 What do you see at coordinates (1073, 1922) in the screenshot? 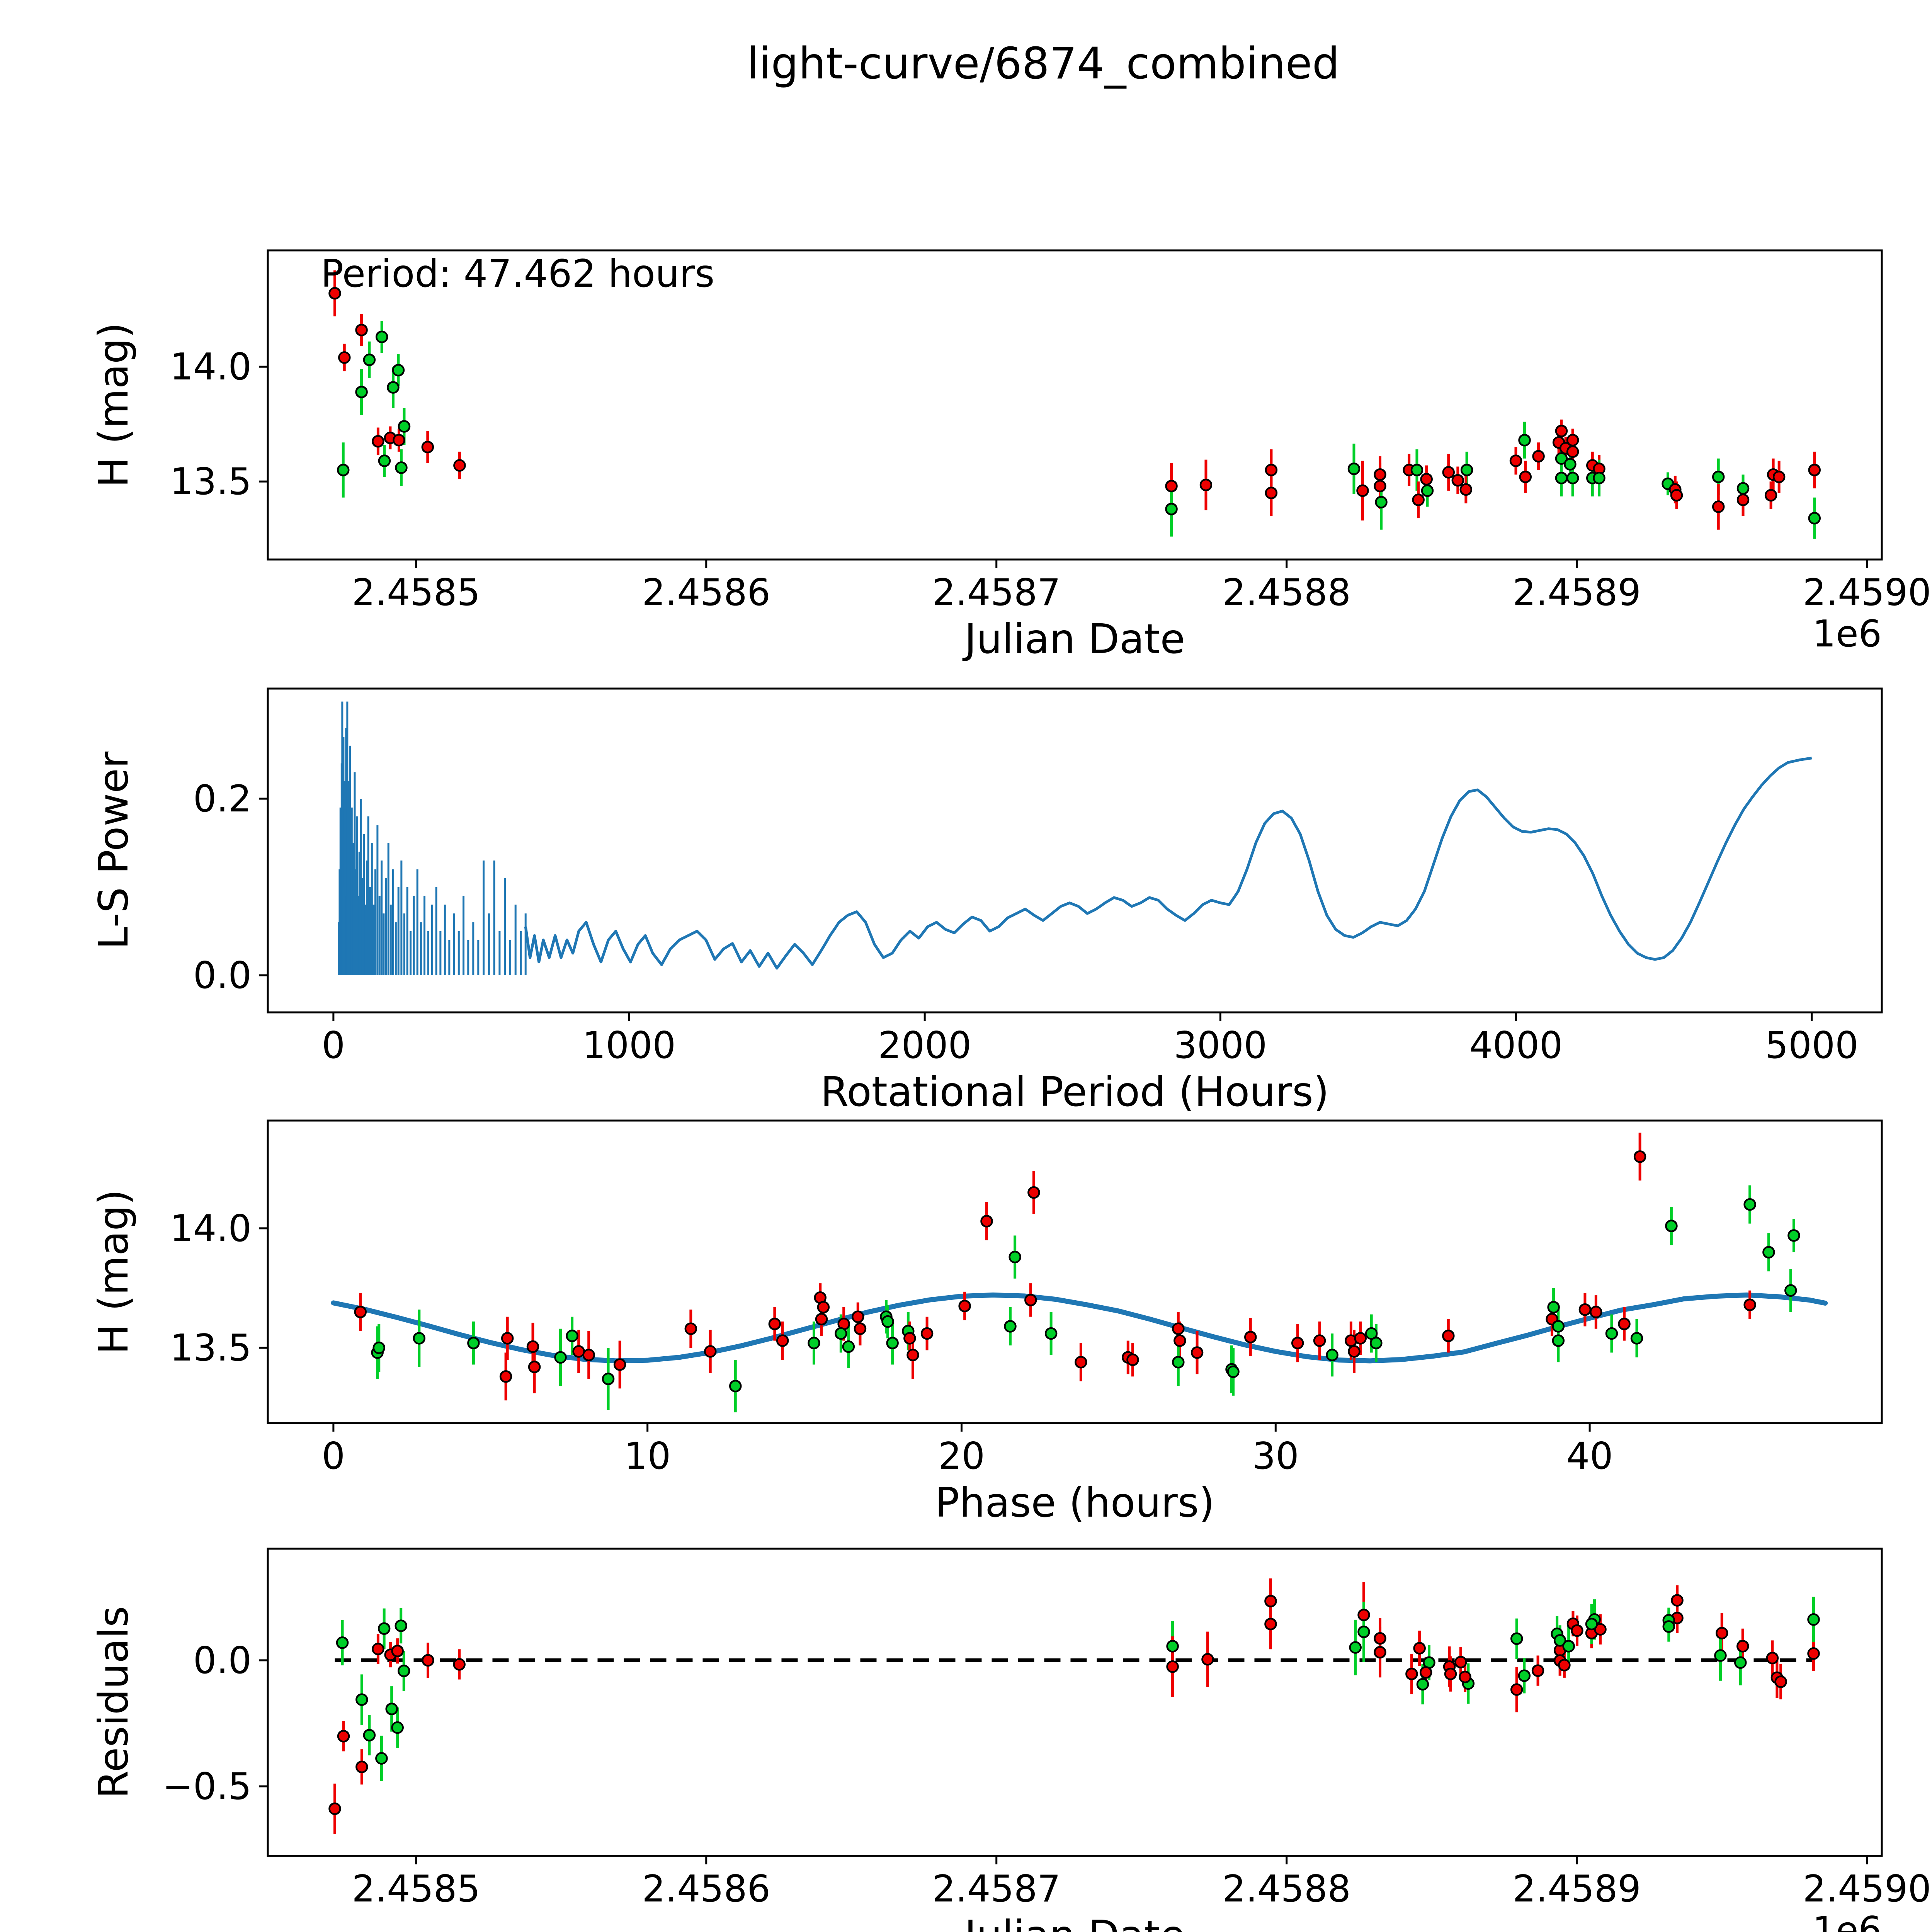
I see `x-axis-label: Julian Date` at bounding box center [1073, 1922].